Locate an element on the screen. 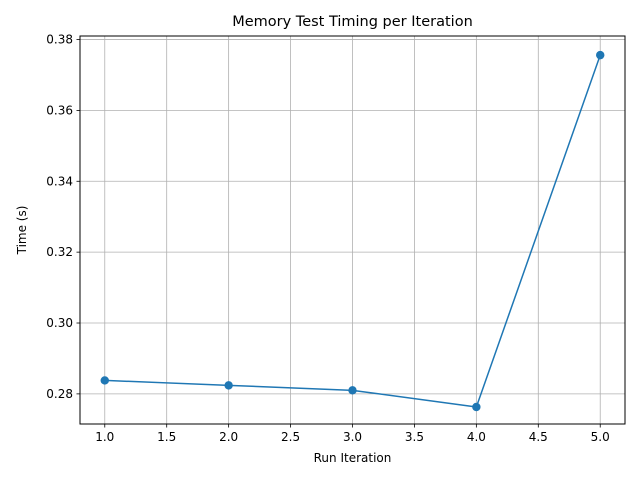 This screenshot has height=480, width=640. x-axis-label: Run Iteration is located at coordinates (353, 458).